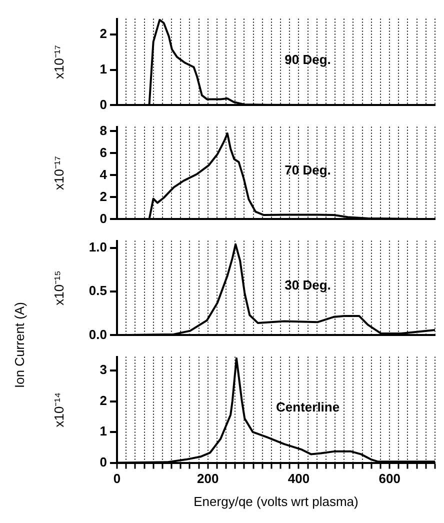 This screenshot has height=523, width=444. Describe the element at coordinates (299, 478) in the screenshot. I see `x-tick-label: 400` at that location.